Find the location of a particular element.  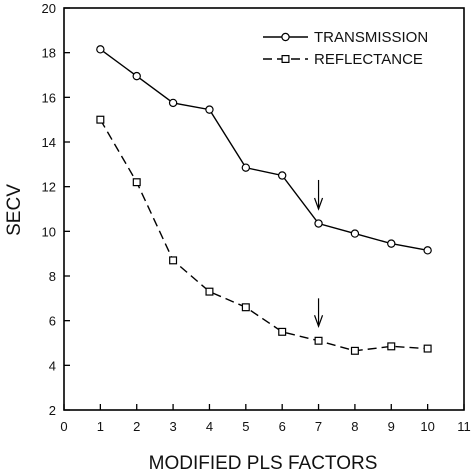

legend-label: REFLECTANCE is located at coordinates (368, 59).